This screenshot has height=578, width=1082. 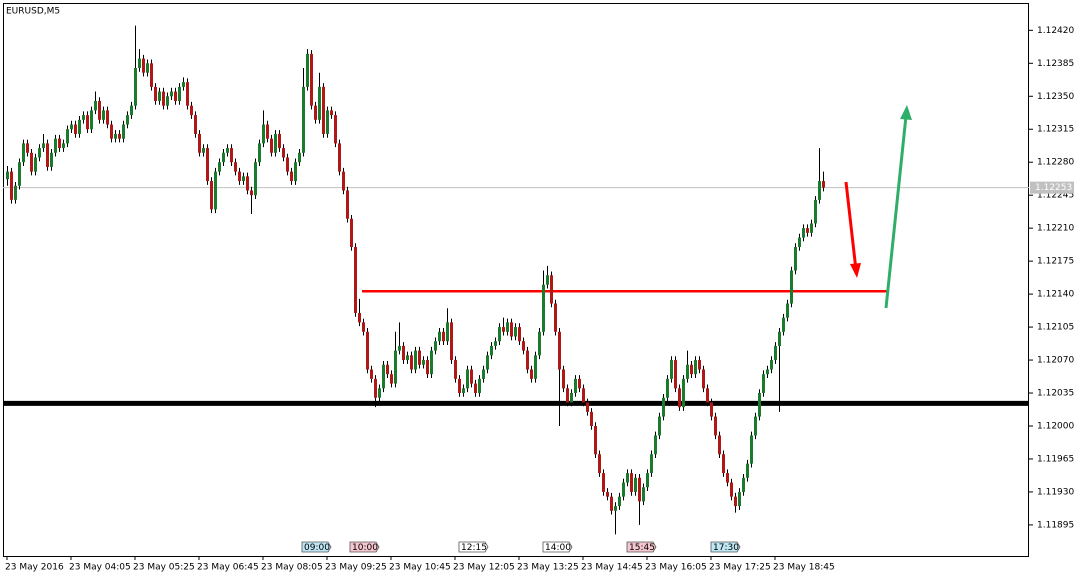 I want to click on down-arrow, so click(x=851, y=226).